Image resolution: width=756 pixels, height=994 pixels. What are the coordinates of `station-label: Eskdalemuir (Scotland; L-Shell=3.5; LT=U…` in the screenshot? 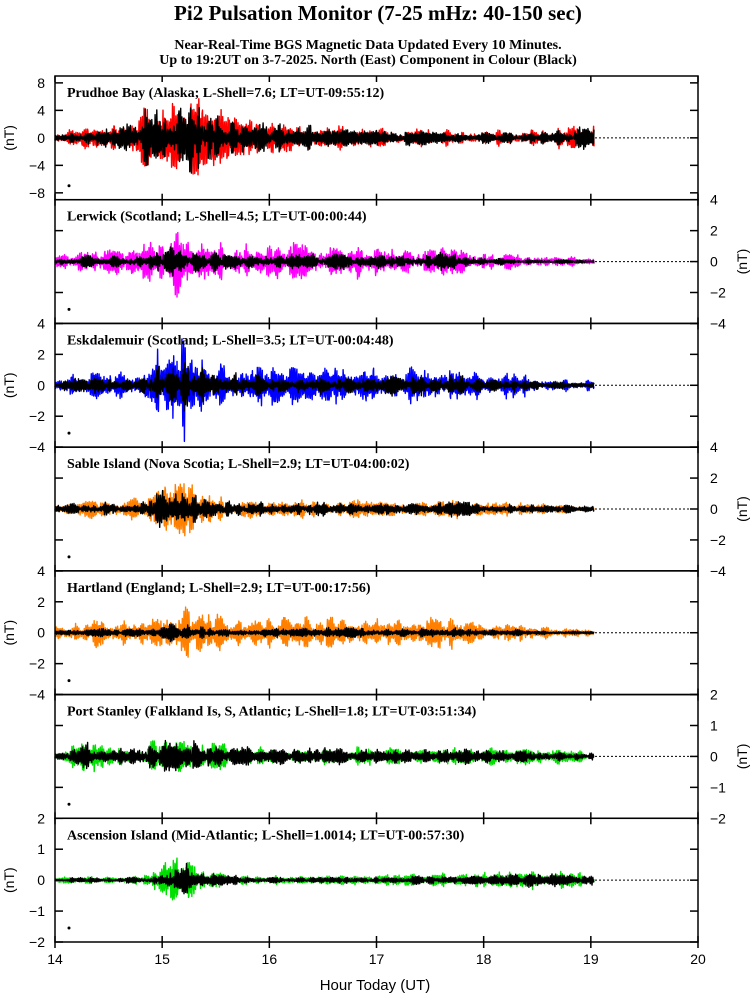 It's located at (230, 340).